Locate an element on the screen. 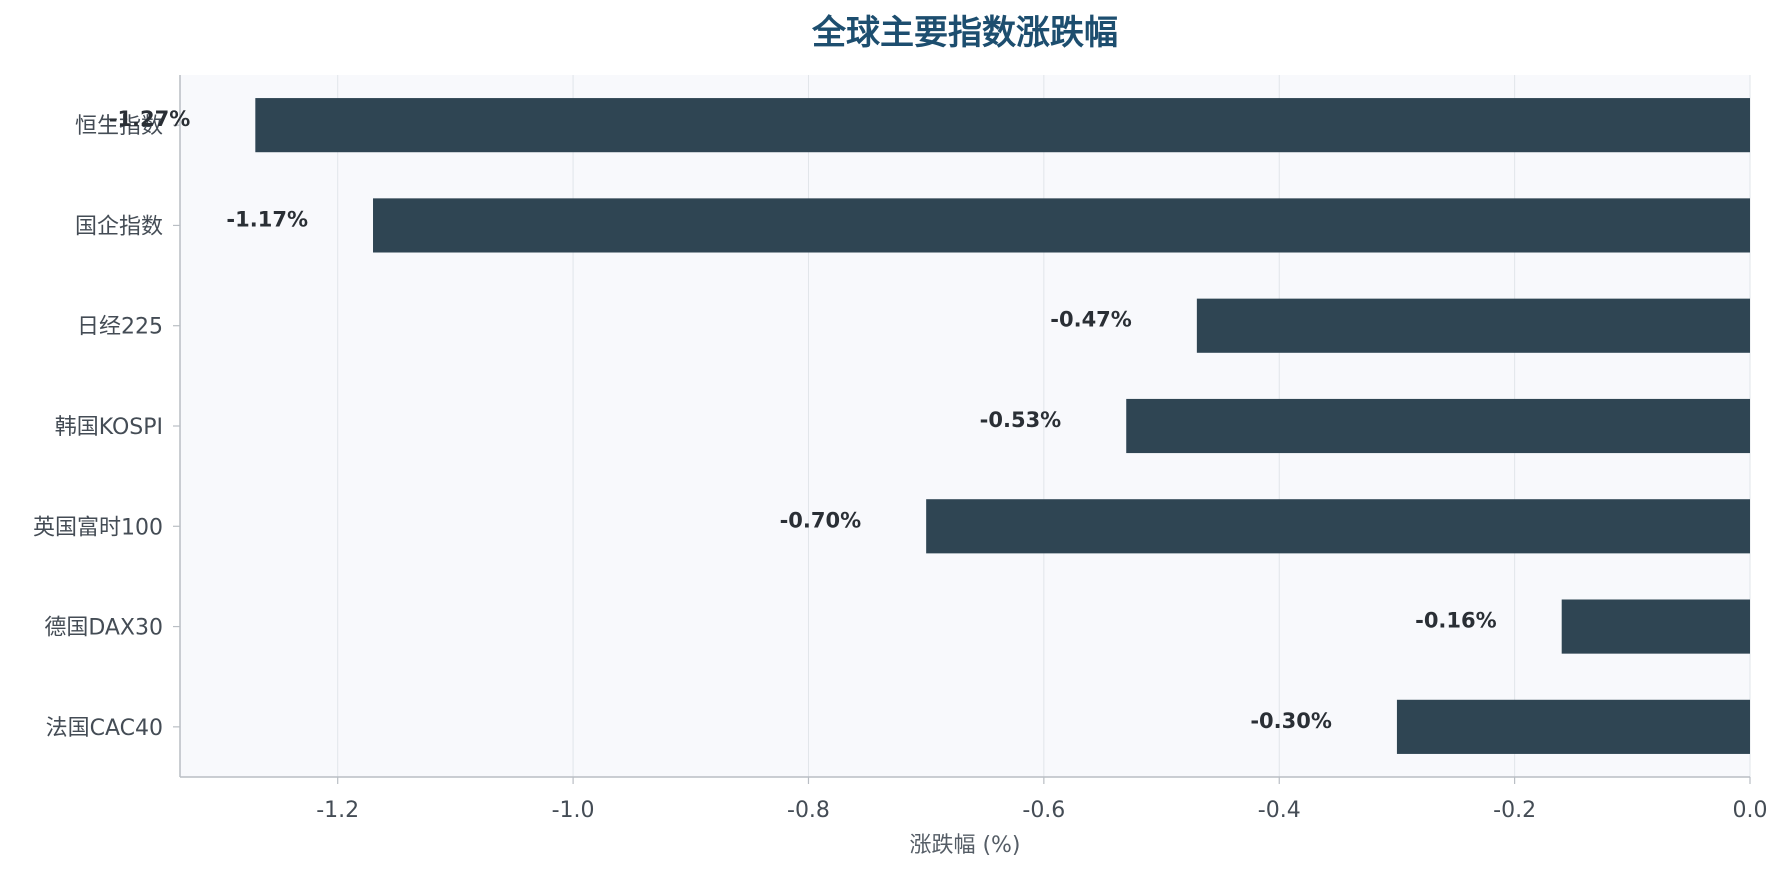 Image resolution: width=1782 pixels, height=878 pixels. data-label: -1.27% is located at coordinates (150, 119).